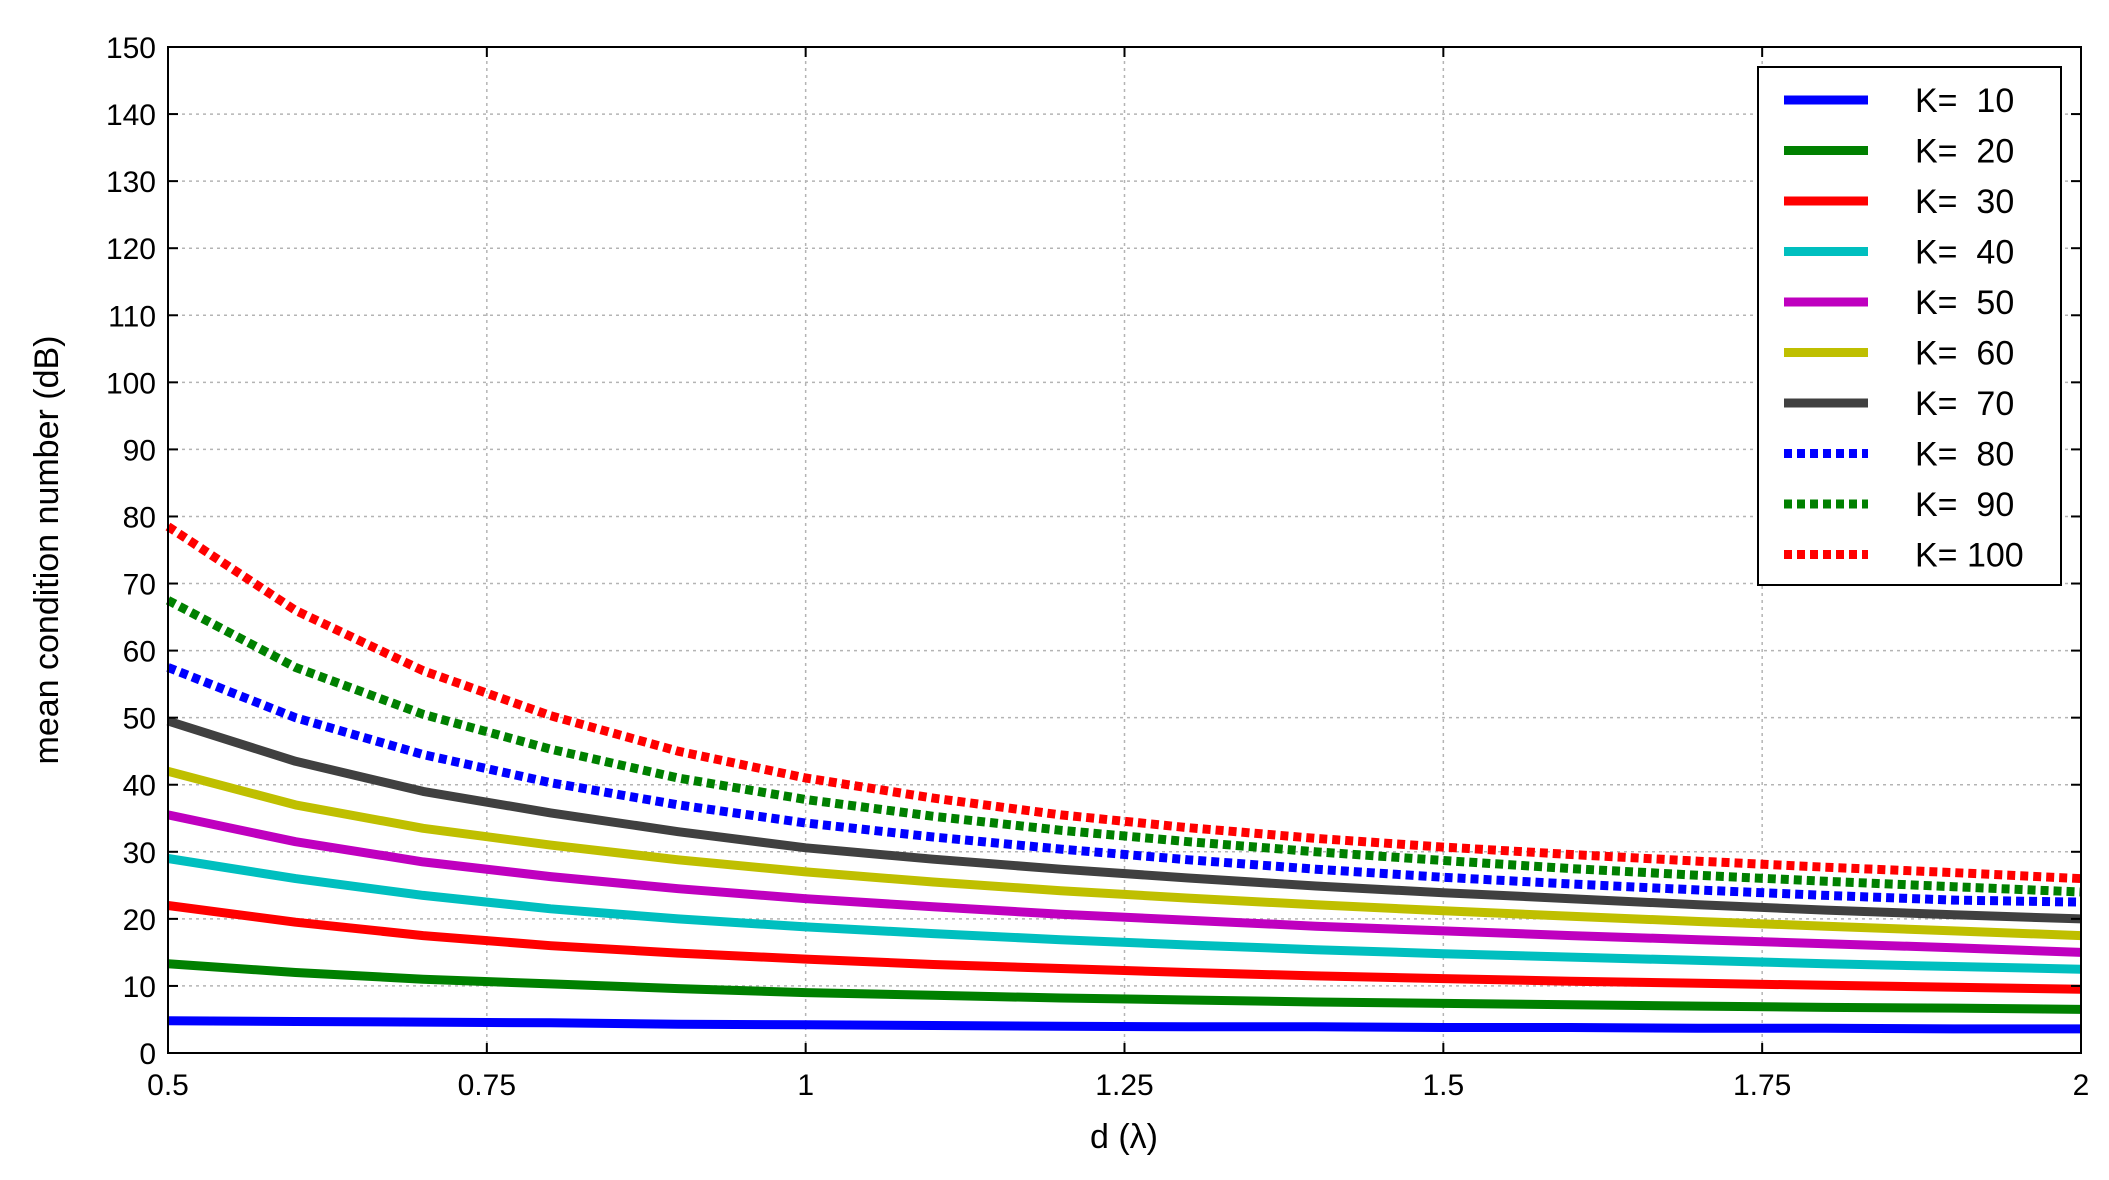 Image resolution: width=2109 pixels, height=1180 pixels. I want to click on x-tick-label: 0.5, so click(168, 1085).